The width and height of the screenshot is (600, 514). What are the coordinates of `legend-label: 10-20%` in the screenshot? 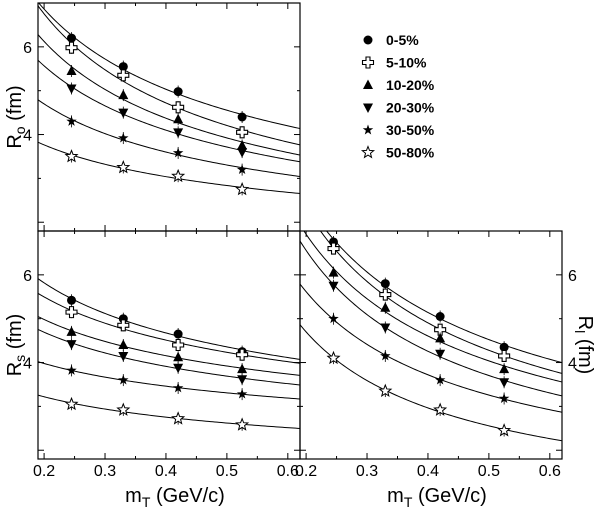 It's located at (410, 85).